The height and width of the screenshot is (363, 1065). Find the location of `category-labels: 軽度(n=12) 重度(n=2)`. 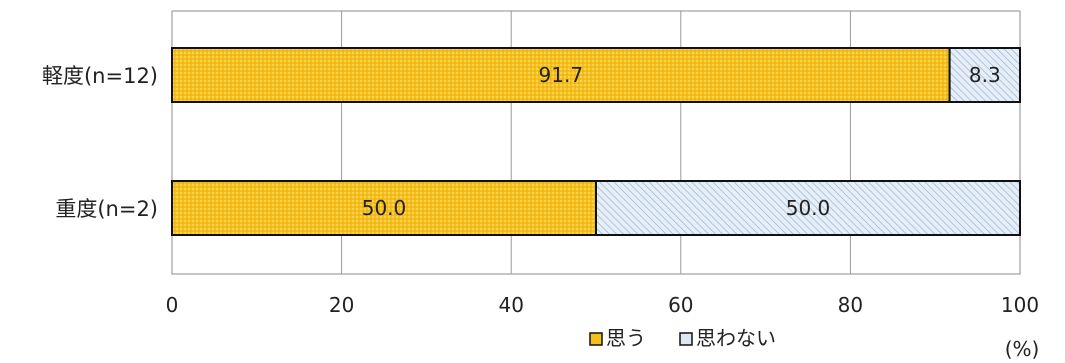

category-labels: 軽度(n=12) 重度(n=2) is located at coordinates (100, 142).